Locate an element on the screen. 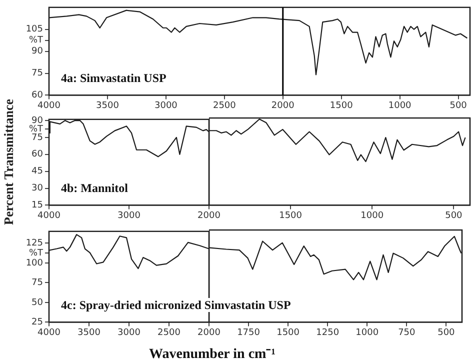 The image size is (474, 363). y-tick-label: 25 is located at coordinates (37, 323).